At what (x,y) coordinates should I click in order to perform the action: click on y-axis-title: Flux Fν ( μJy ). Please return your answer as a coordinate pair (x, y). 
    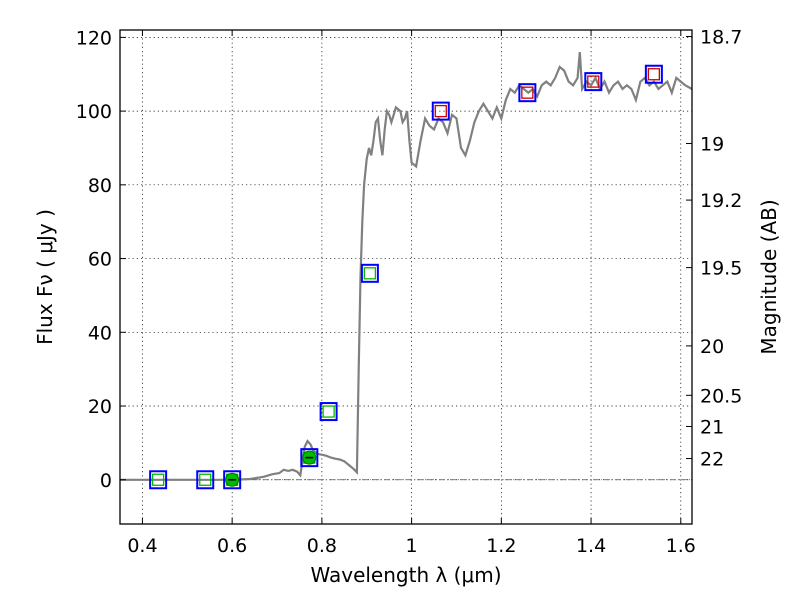
    Looking at the image, I should click on (45, 277).